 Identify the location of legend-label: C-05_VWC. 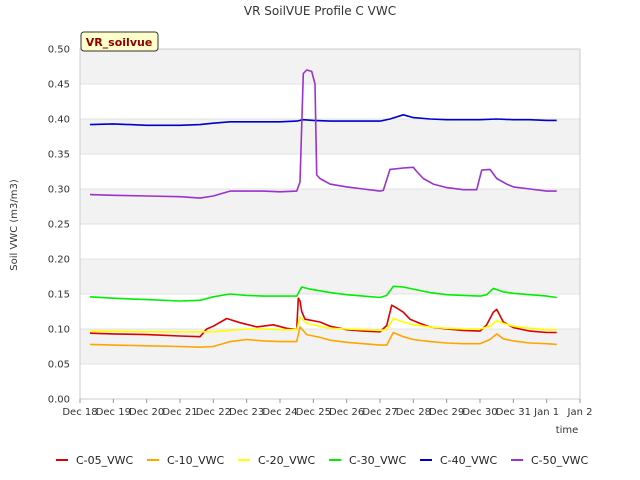
(105, 460).